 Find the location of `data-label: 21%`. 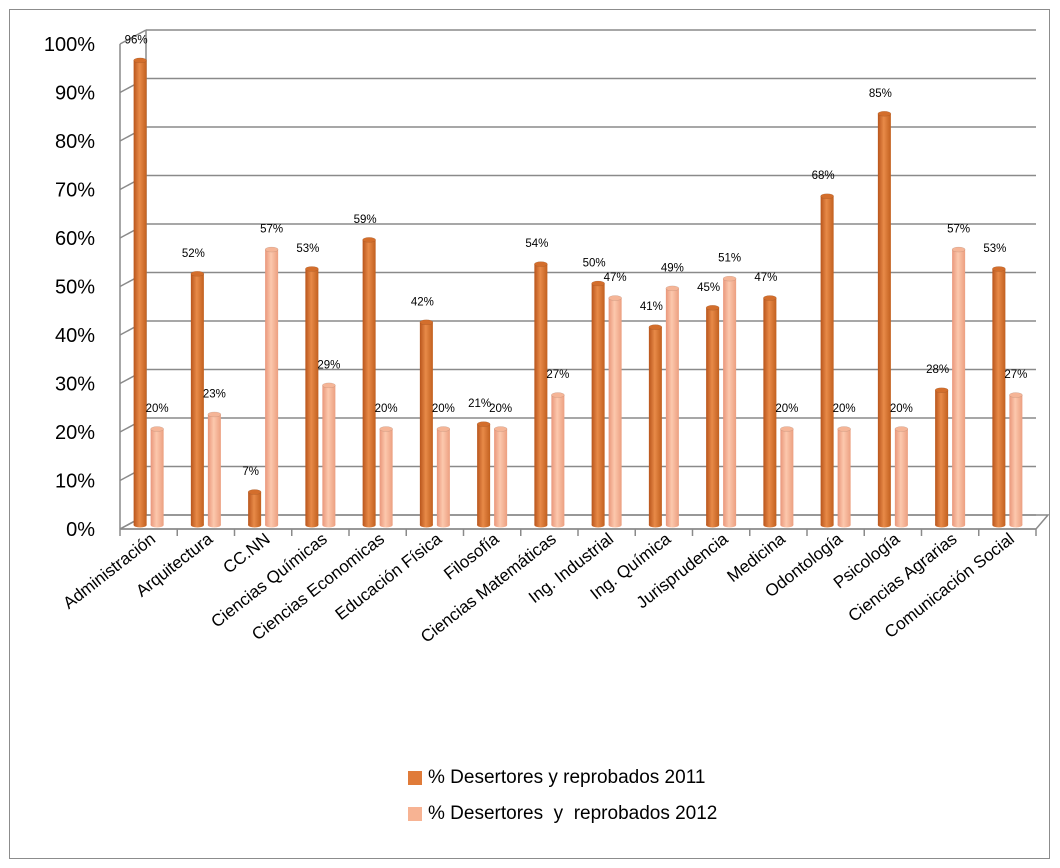

data-label: 21% is located at coordinates (479, 404).